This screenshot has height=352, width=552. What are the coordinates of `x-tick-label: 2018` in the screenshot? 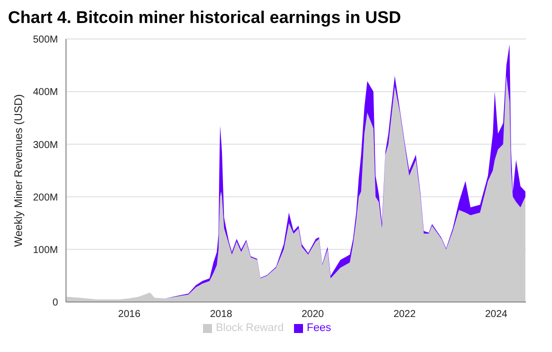 It's located at (221, 314).